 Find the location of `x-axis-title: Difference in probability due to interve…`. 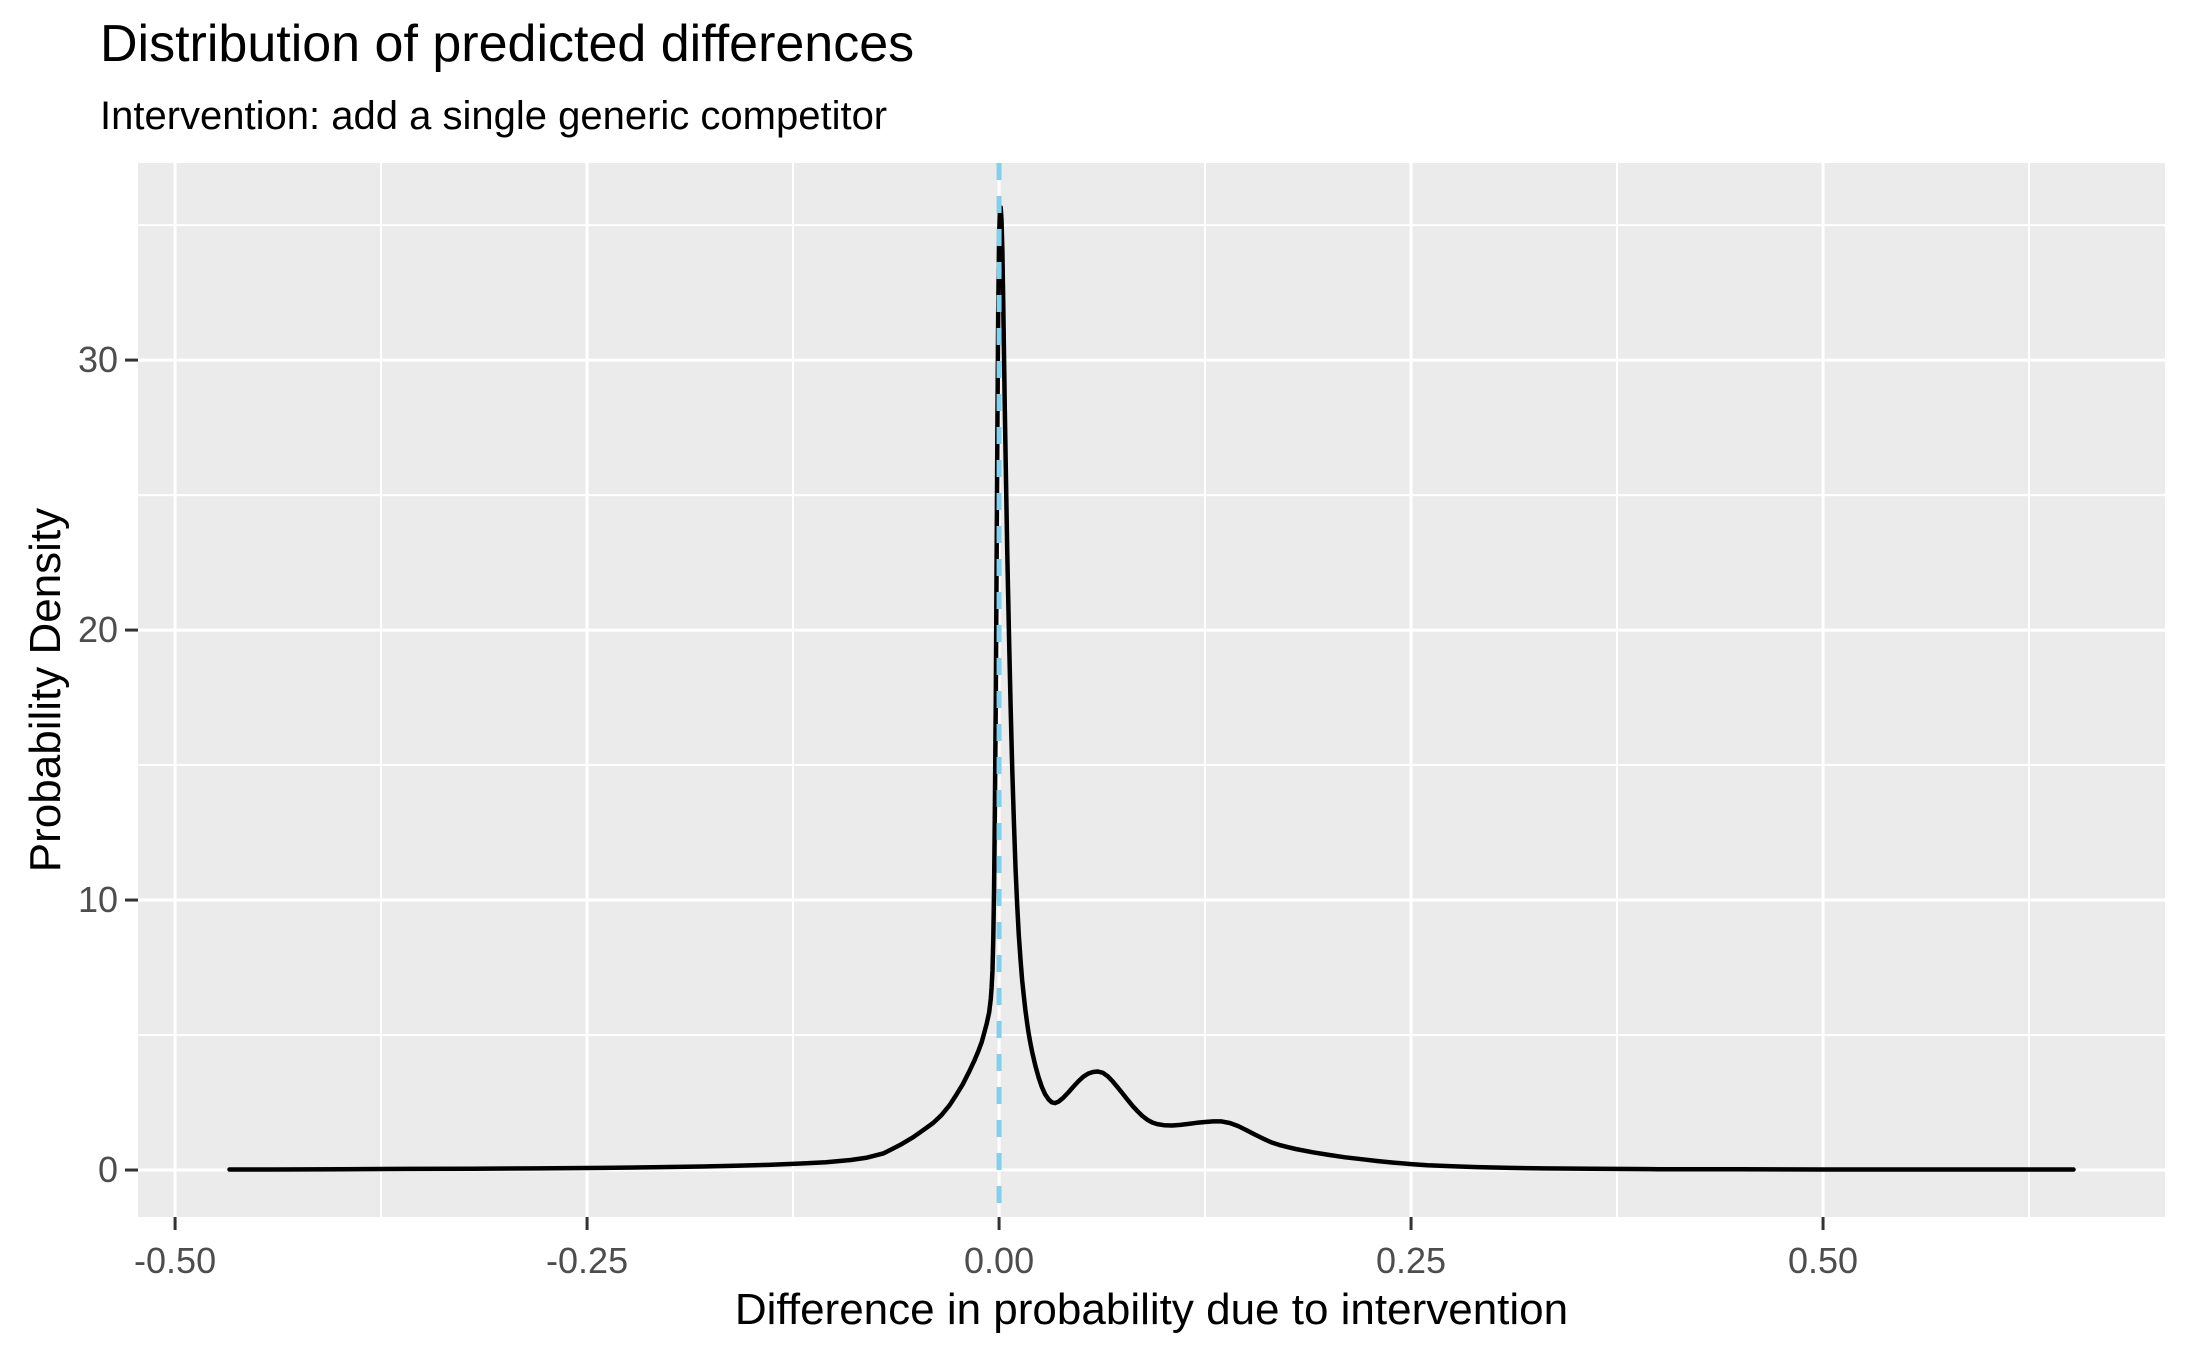

x-axis-title: Difference in probability due to interve… is located at coordinates (1151, 1309).